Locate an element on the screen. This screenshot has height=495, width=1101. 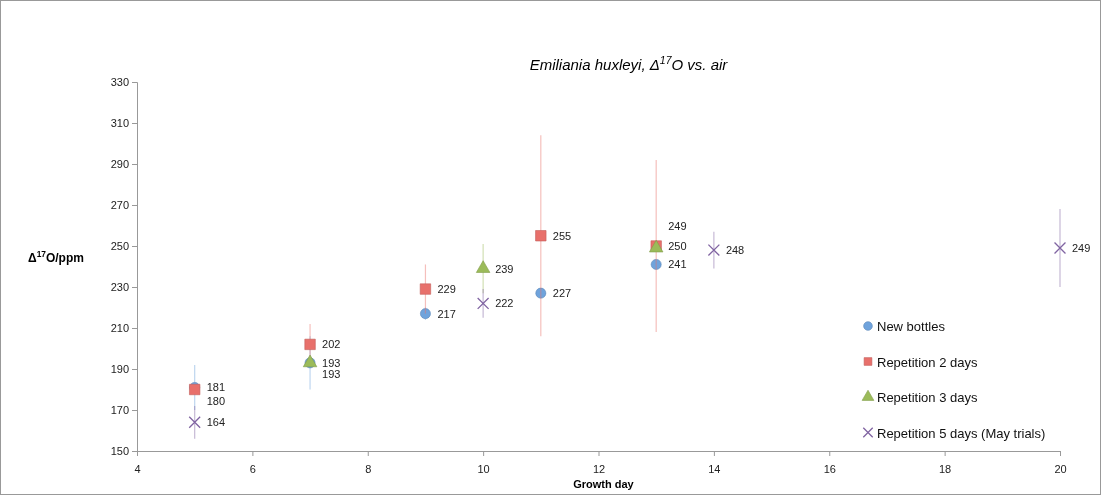
data-label: 181 is located at coordinates (216, 387).